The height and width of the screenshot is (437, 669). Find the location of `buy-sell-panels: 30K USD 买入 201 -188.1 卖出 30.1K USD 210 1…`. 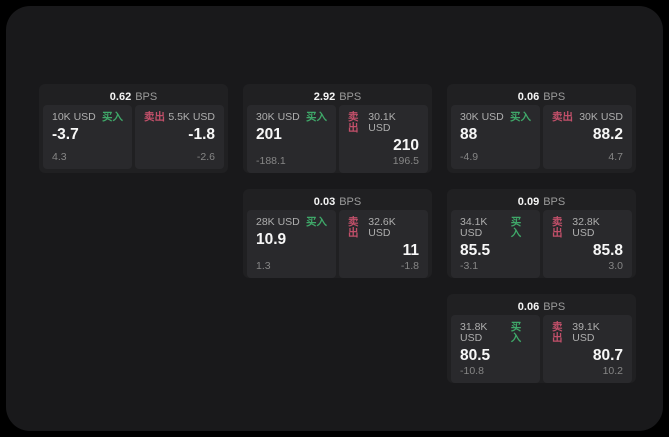

buy-sell-panels: 30K USD 买入 201 -188.1 卖出 30.1K USD 210 1… is located at coordinates (337, 139).